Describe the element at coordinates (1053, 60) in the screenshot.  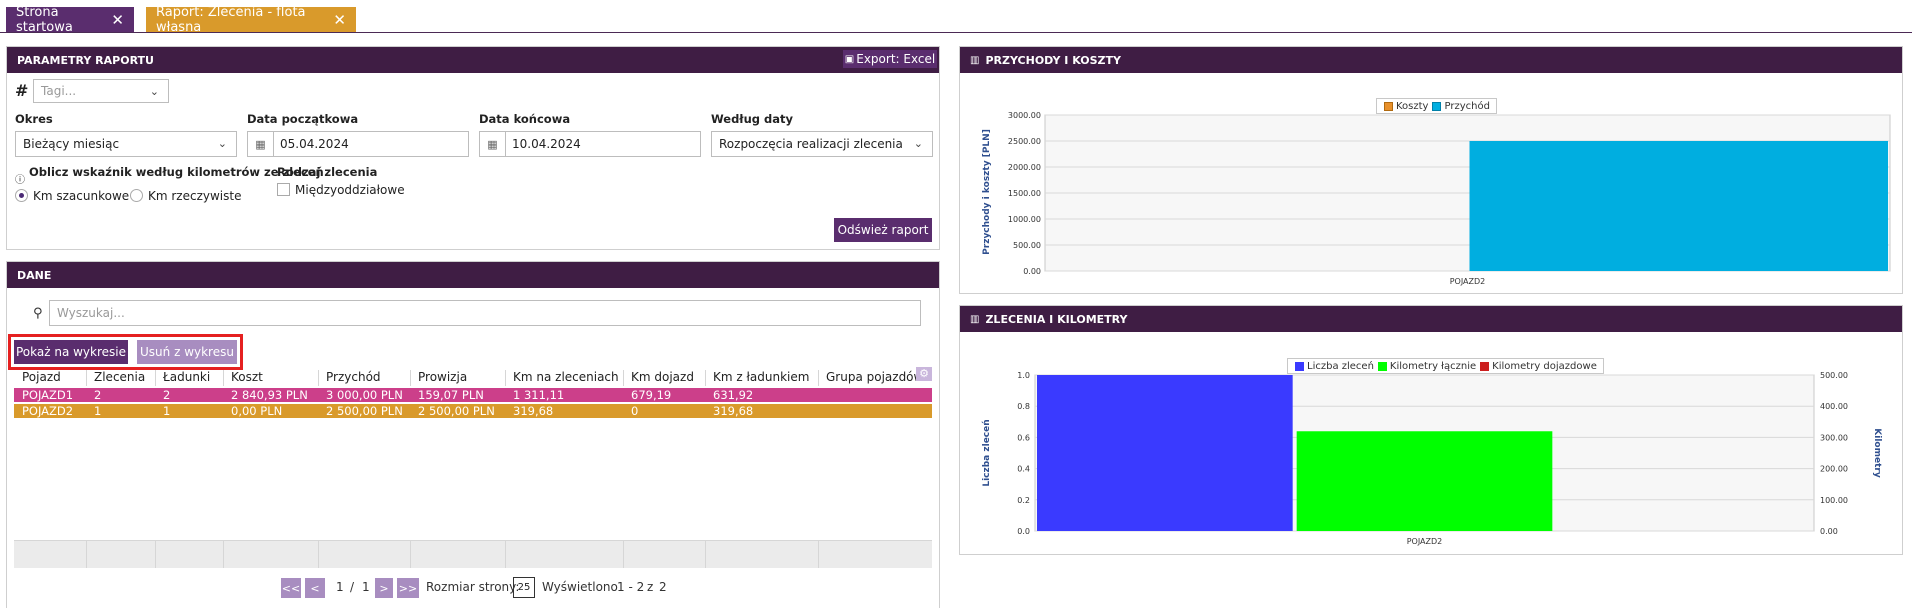
I see `panel-title: PRZYCHODY I KOSZTY` at that location.